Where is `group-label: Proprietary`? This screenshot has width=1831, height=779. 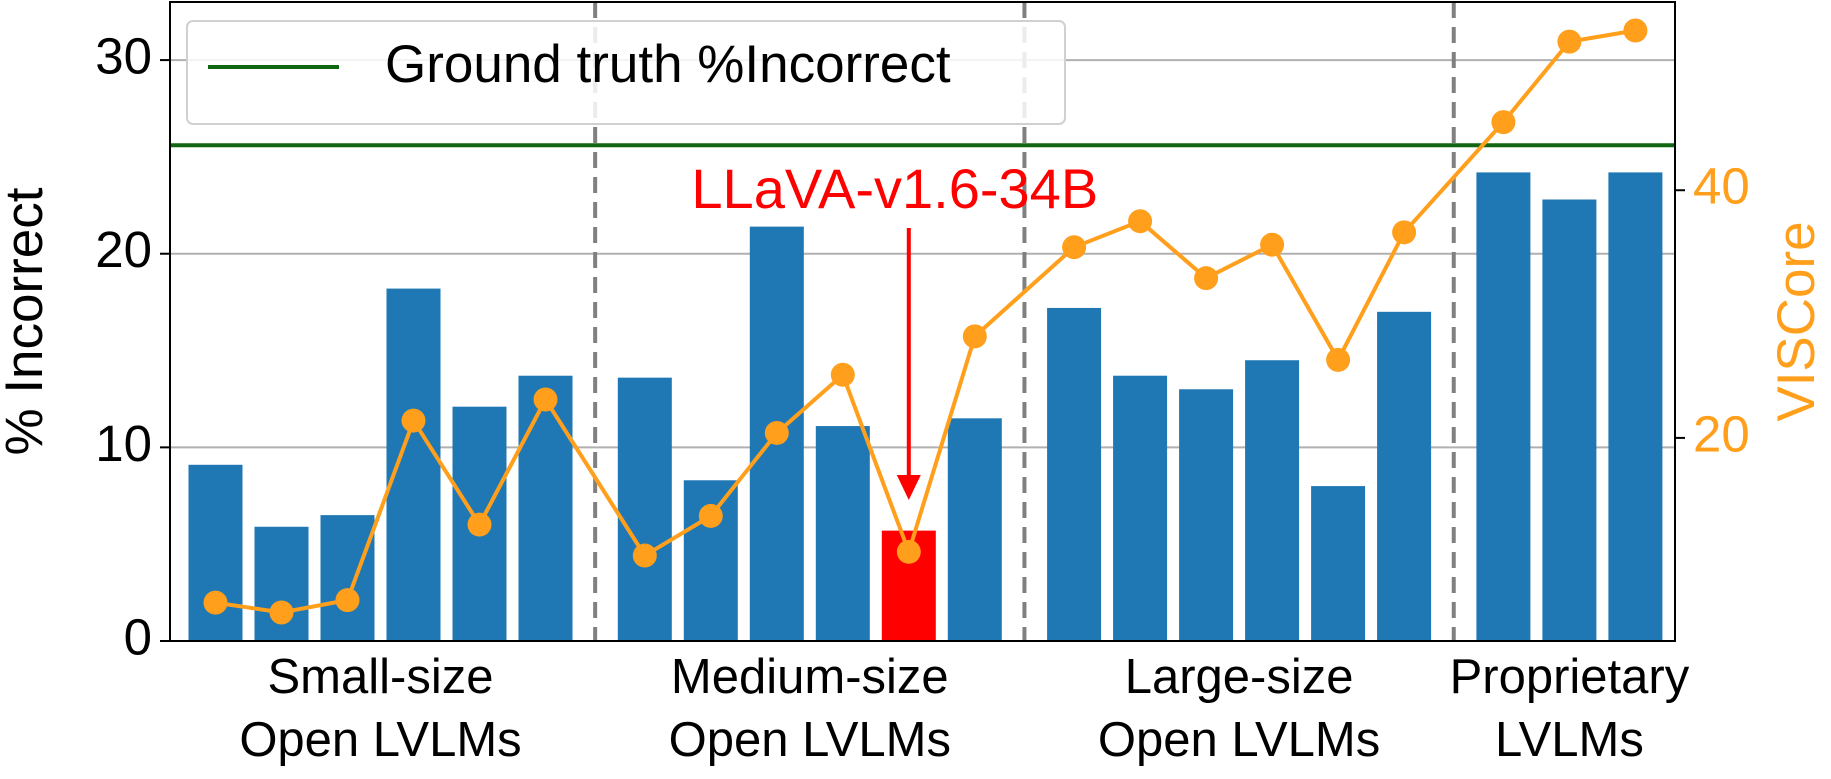 group-label: Proprietary is located at coordinates (1570, 677).